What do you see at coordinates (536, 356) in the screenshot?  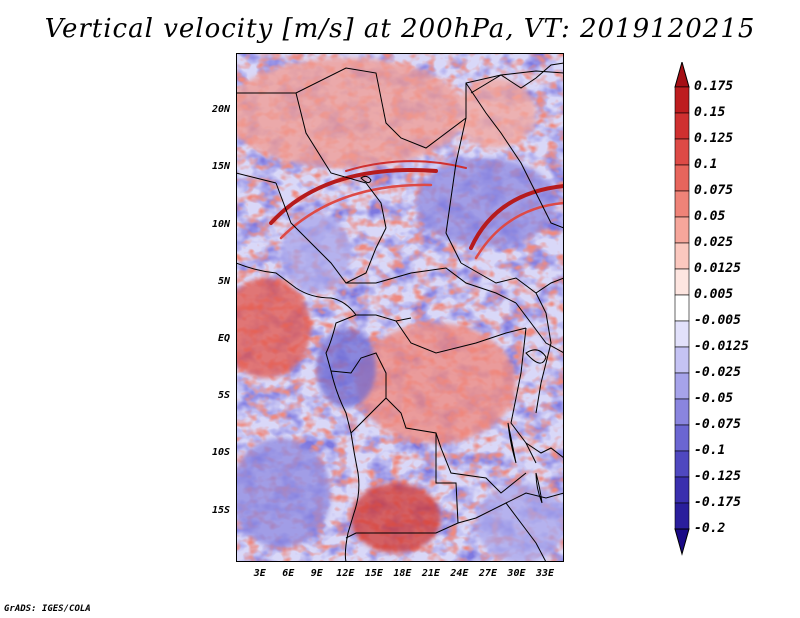 I see `lake-victoria` at bounding box center [536, 356].